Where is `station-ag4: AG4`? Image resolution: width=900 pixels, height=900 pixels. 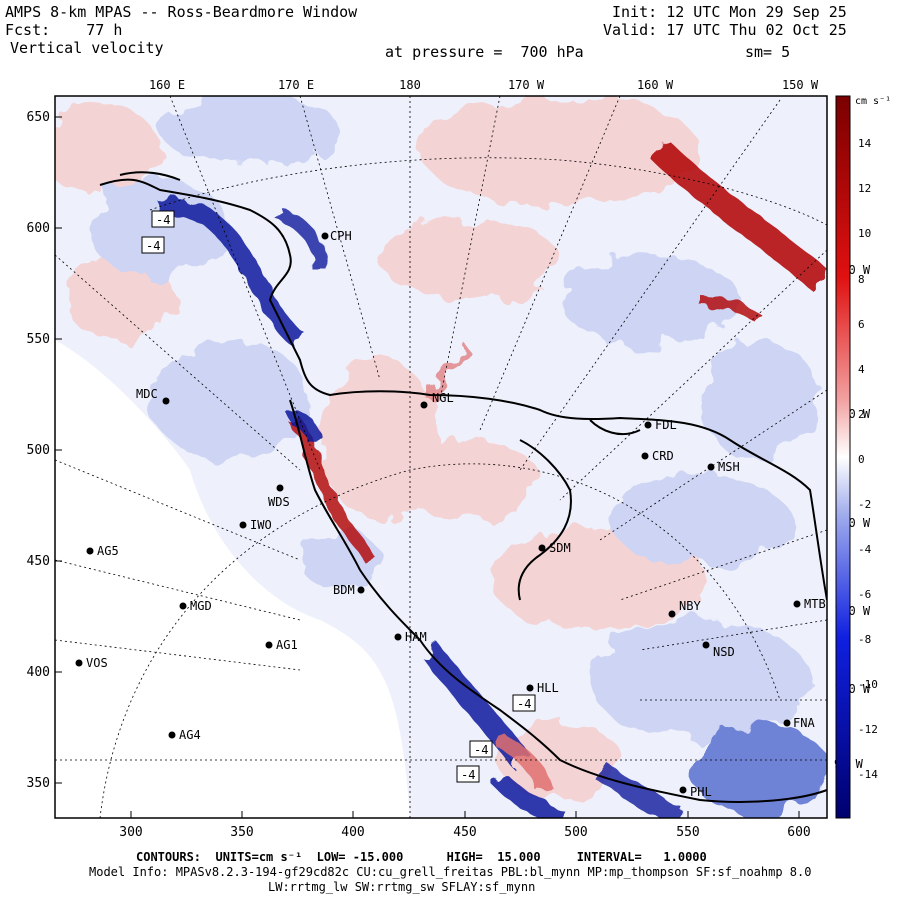
station-ag4: AG4 is located at coordinates (184, 735).